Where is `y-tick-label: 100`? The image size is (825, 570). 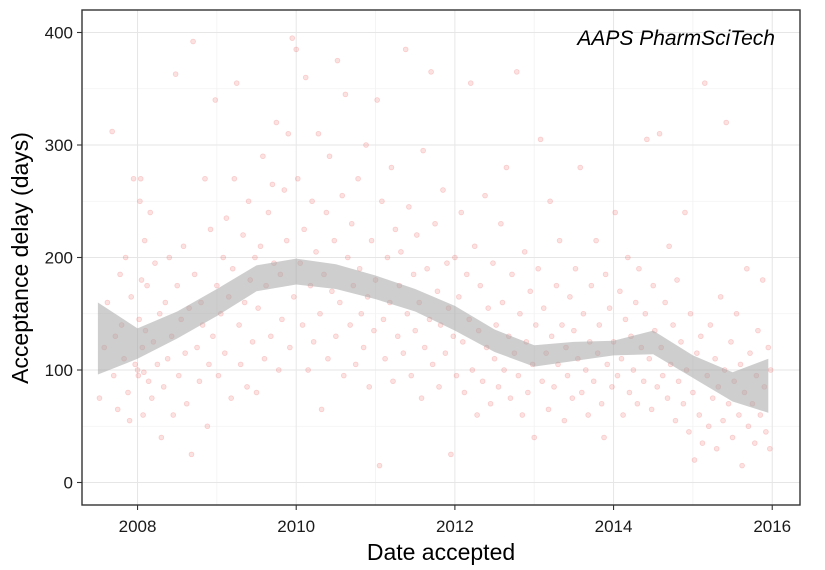
y-tick-label: 100 is located at coordinates (59, 370).